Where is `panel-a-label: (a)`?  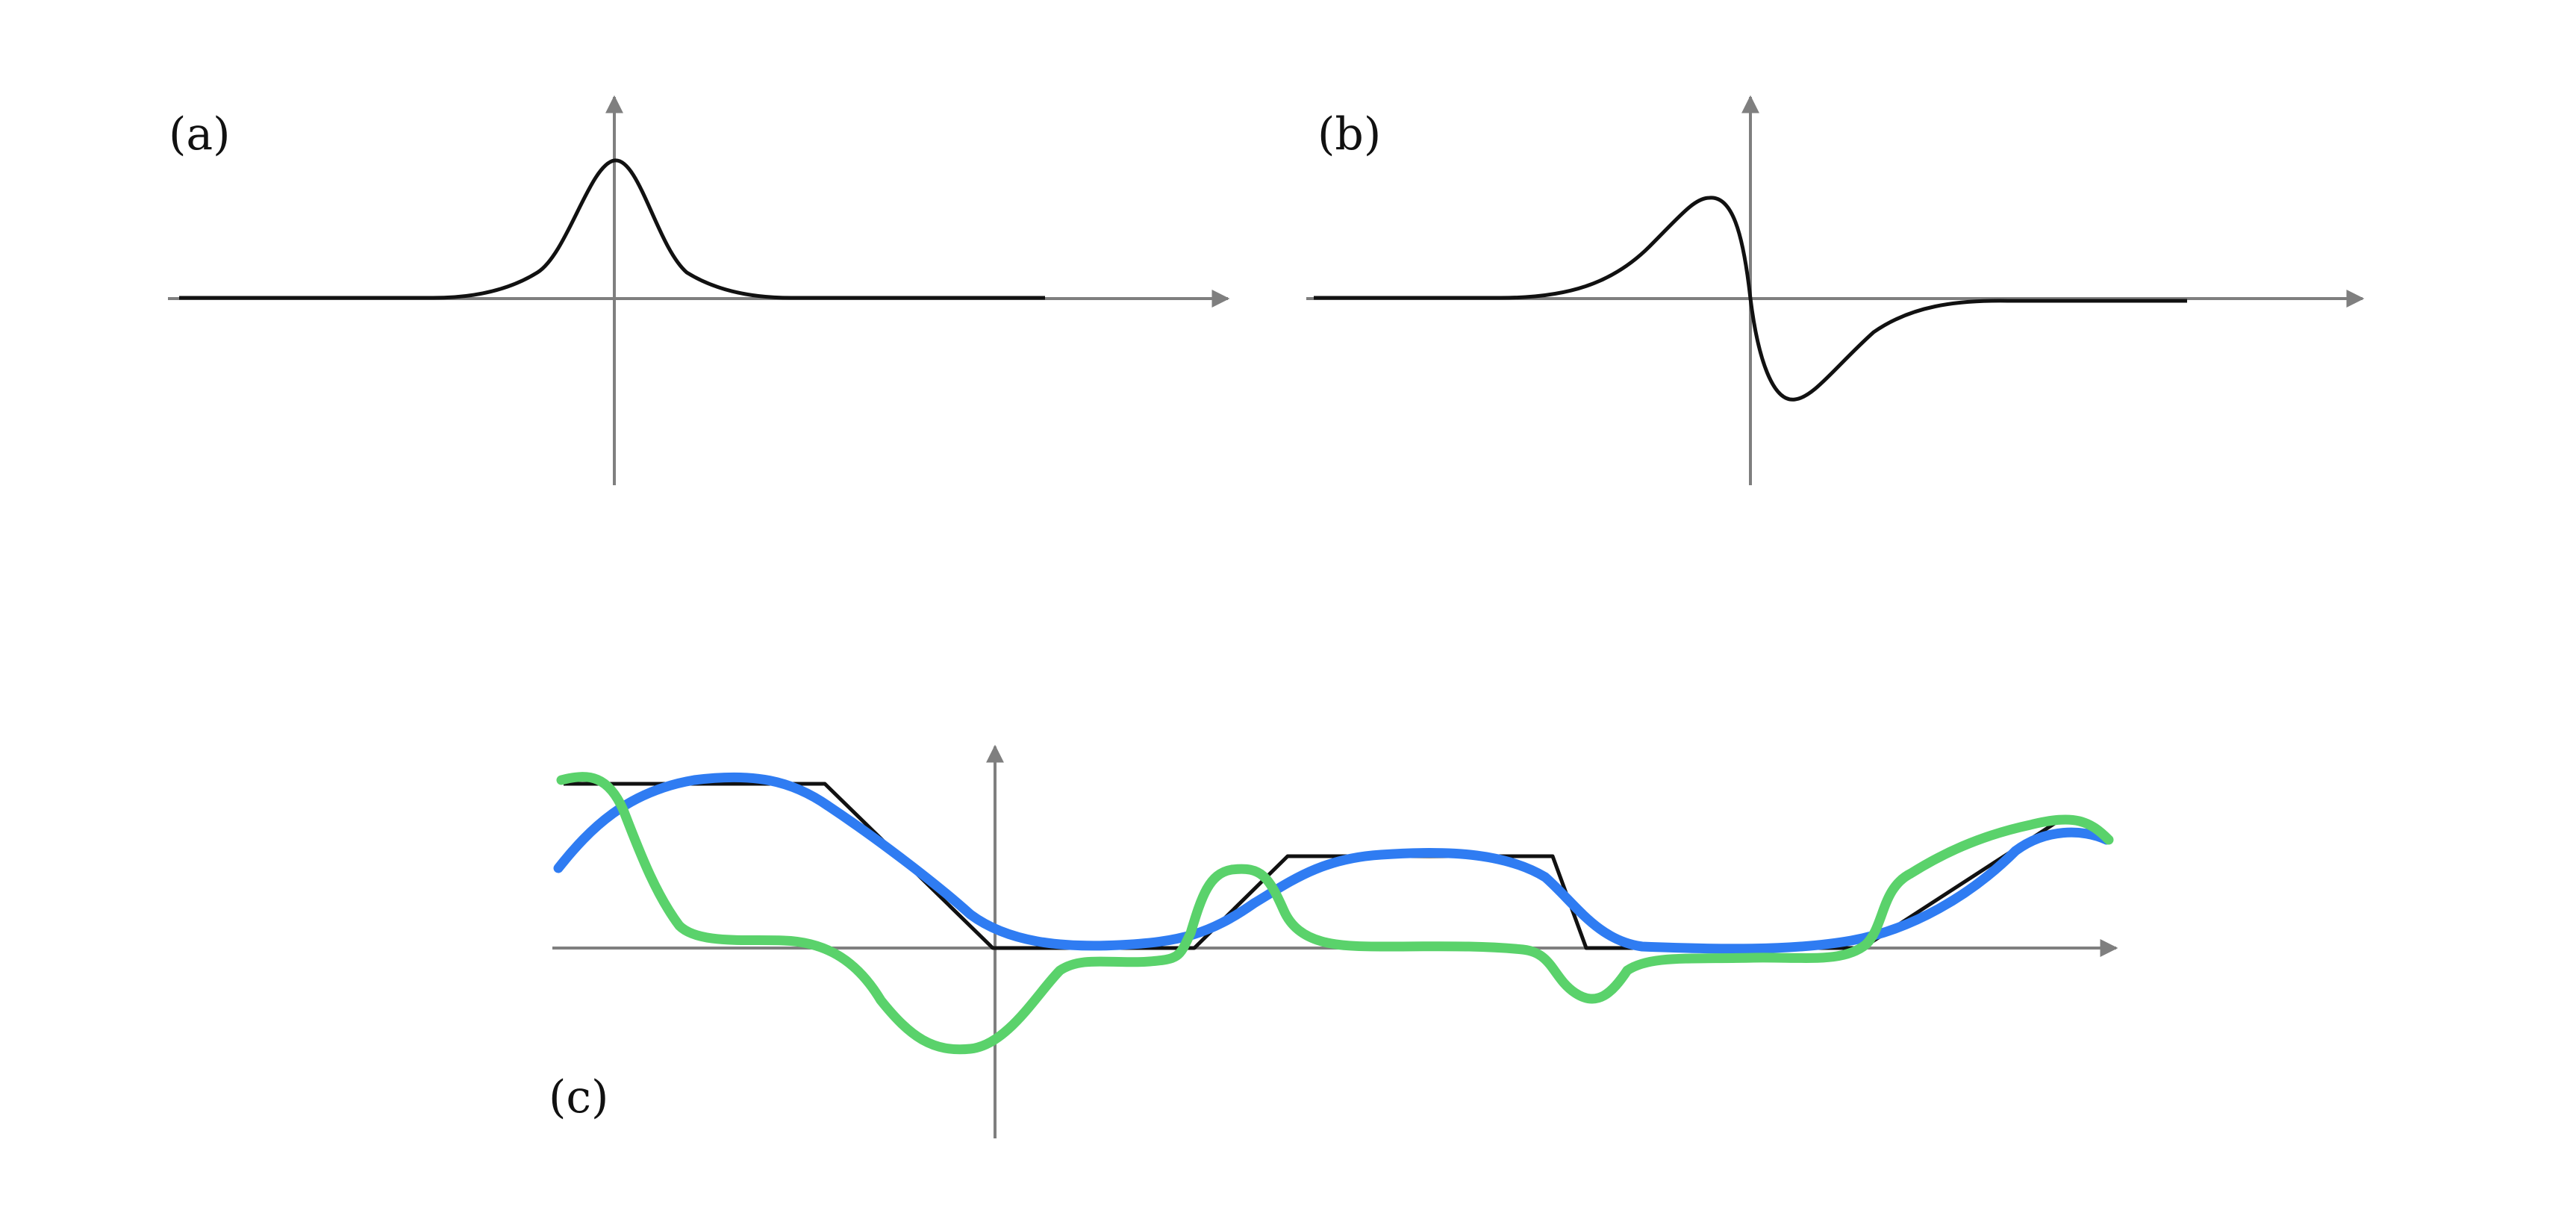 panel-a-label: (a) is located at coordinates (200, 134).